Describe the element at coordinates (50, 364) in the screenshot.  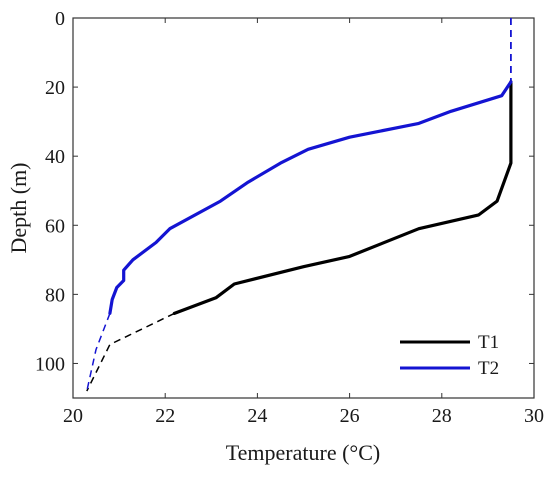
I see `y-tick-label: 100` at that location.